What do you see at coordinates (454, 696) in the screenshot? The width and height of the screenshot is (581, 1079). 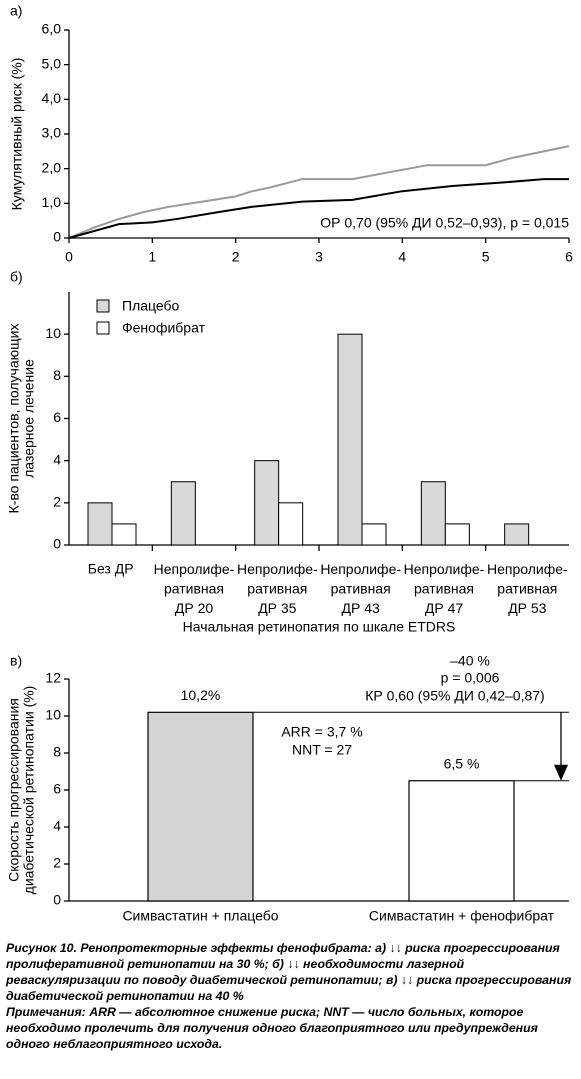 I see `annotation: КР 0,60 (95% ДИ 0,42–0,87)` at bounding box center [454, 696].